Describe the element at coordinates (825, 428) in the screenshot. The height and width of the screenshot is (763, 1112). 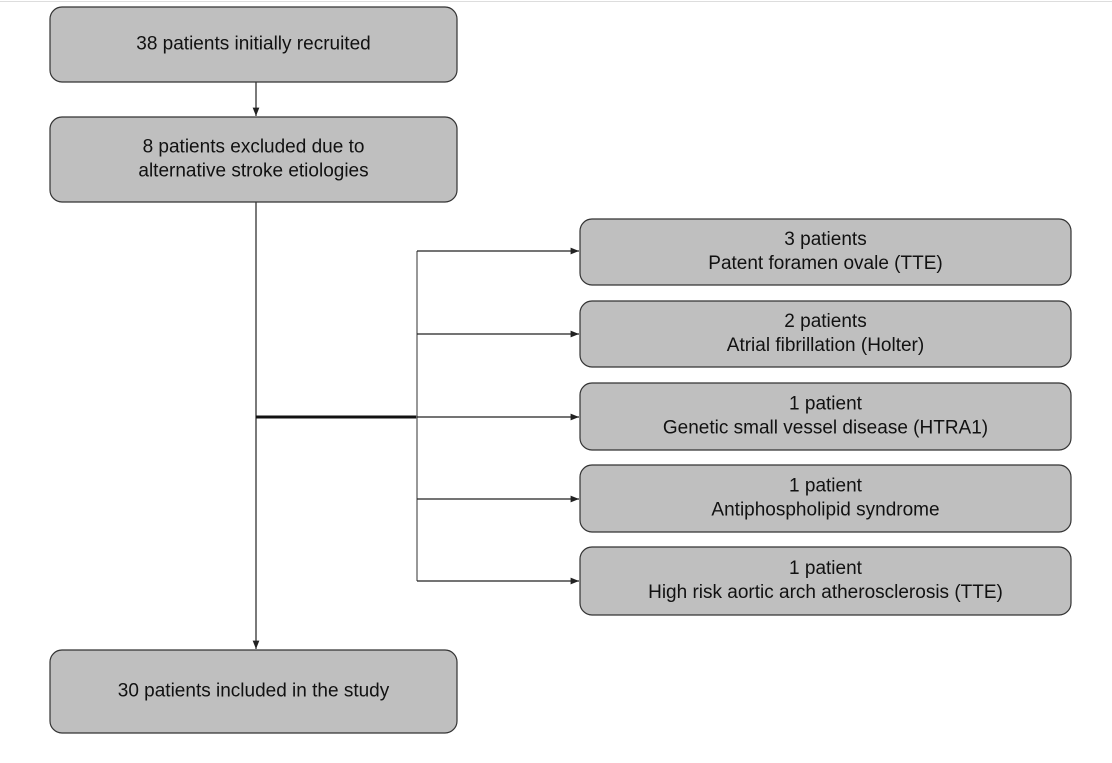
I see `node-label: Genetic small vessel disease (HTRA1)` at that location.